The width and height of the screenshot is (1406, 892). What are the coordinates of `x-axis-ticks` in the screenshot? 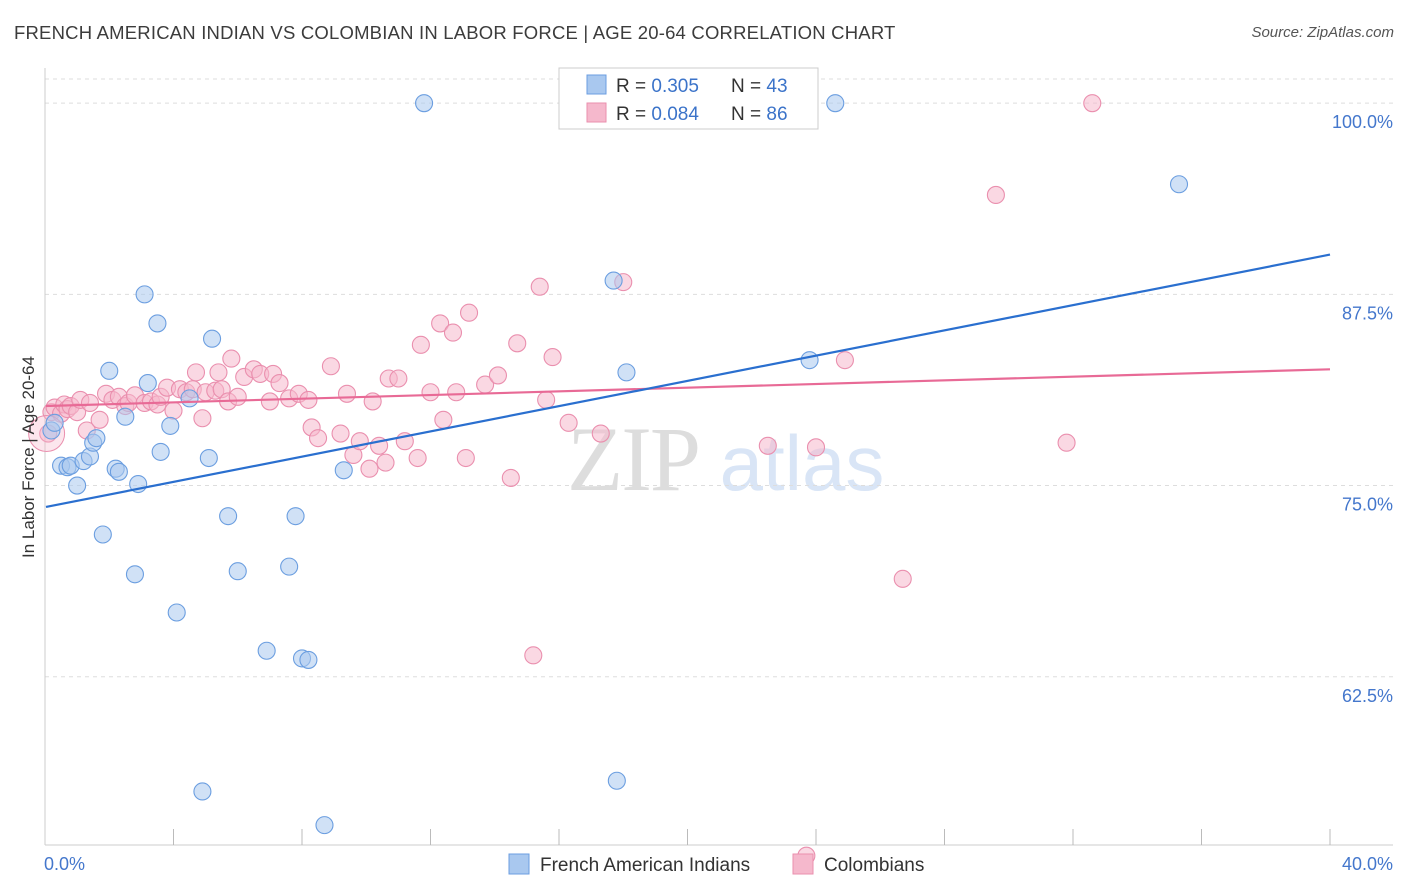 It's located at (752, 837).